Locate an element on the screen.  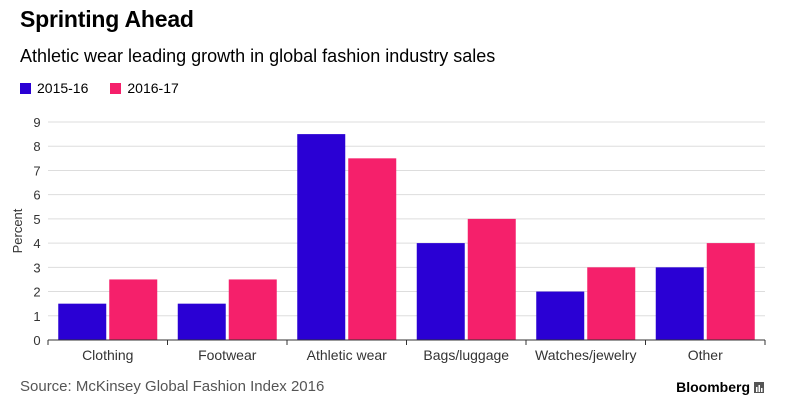
y-tick-label: 7 is located at coordinates (36, 170).